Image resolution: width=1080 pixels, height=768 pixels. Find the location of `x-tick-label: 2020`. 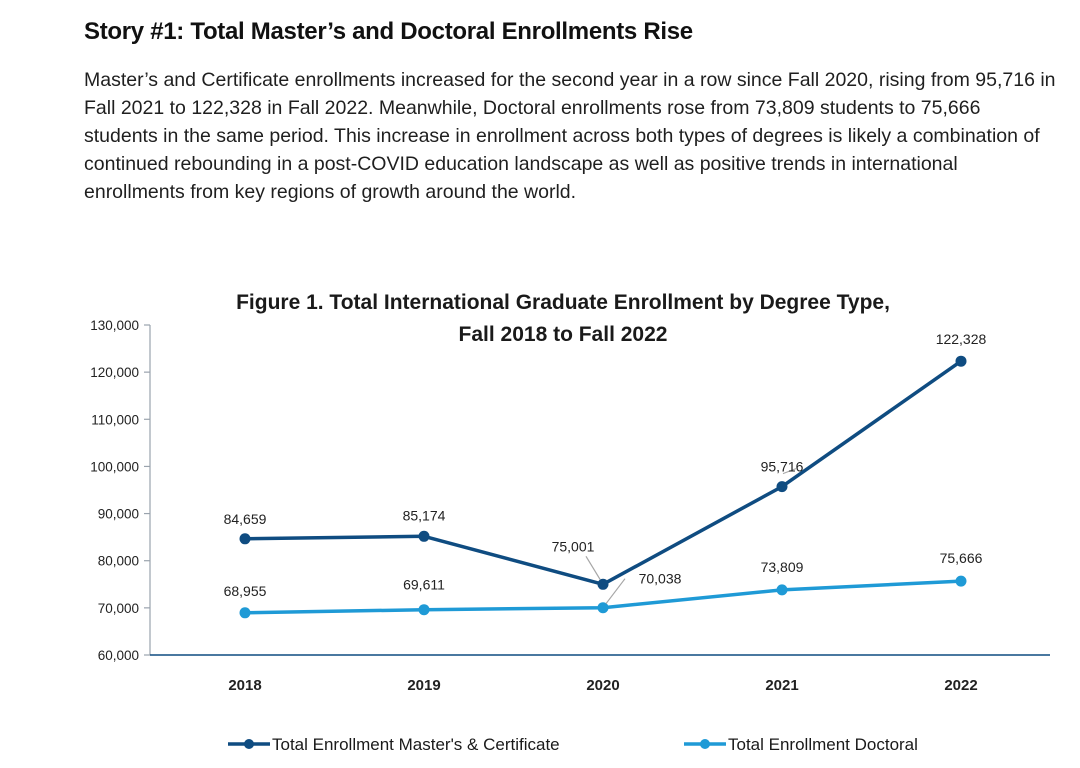

x-tick-label: 2020 is located at coordinates (602, 685).